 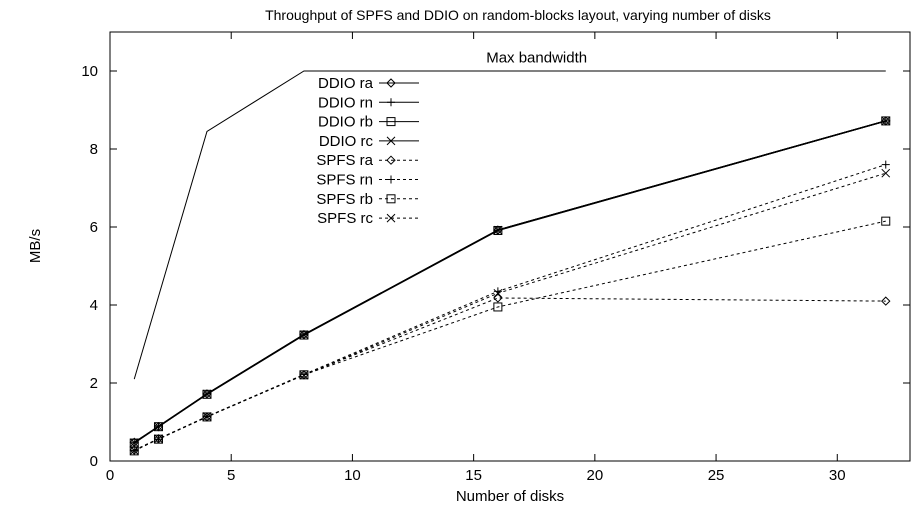 What do you see at coordinates (536, 57) in the screenshot?
I see `max-bandwidth-annotation: Max bandwidth` at bounding box center [536, 57].